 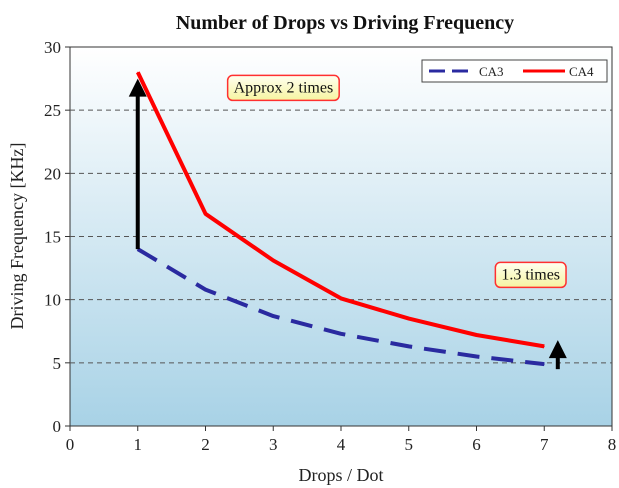 What do you see at coordinates (52, 237) in the screenshot?
I see `y-tick-label: 15` at bounding box center [52, 237].